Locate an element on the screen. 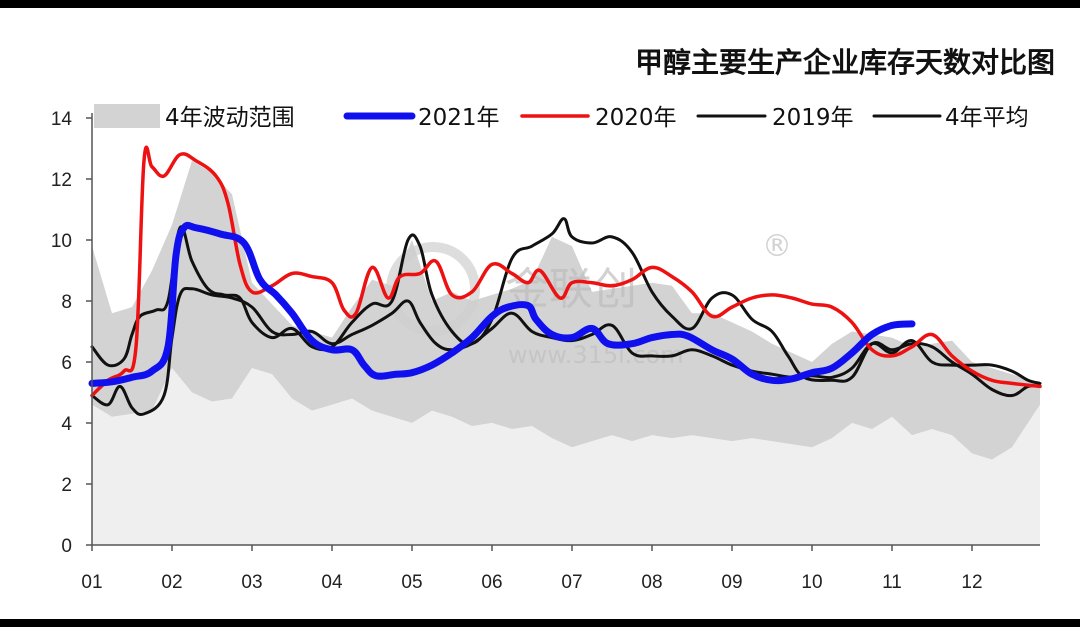 Image resolution: width=1080 pixels, height=627 pixels. x-tick-label: 02 is located at coordinates (171, 582).